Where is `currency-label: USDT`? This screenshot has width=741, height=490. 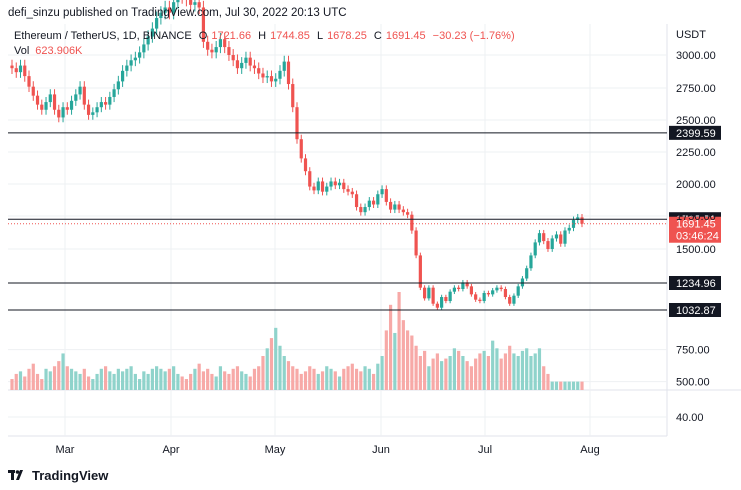 currency-label: USDT is located at coordinates (691, 35).